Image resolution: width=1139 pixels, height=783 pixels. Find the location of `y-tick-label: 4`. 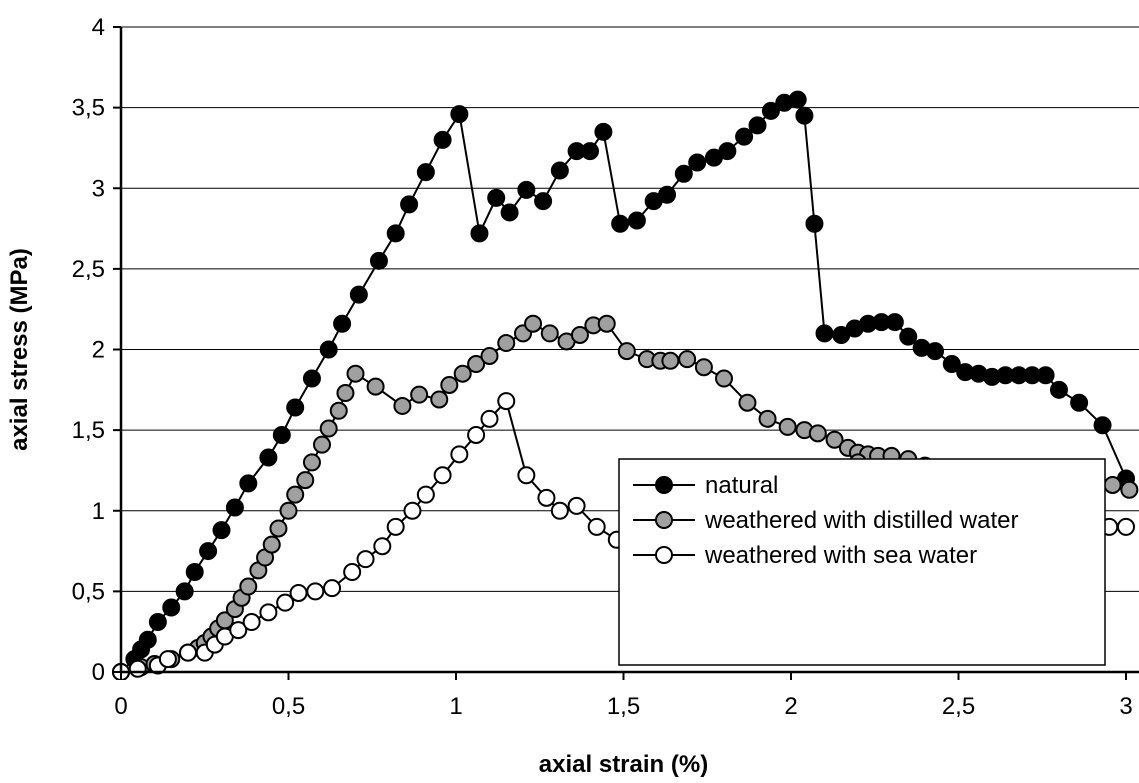

y-tick-label: 4 is located at coordinates (98, 27).